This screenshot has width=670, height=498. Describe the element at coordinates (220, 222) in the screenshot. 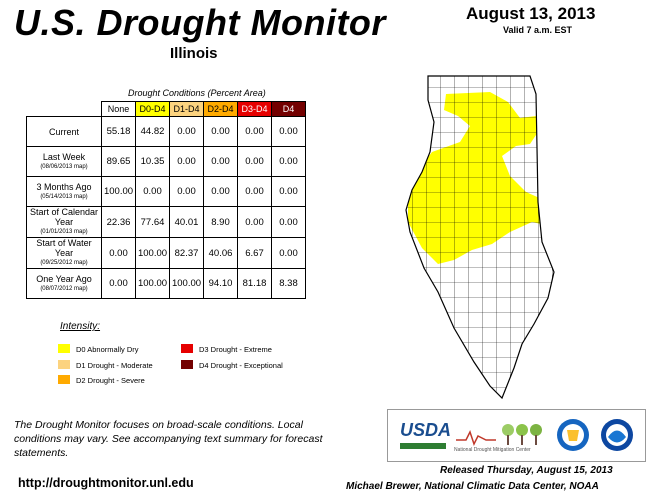

I see `cell-d2-d4: 8.90` at that location.